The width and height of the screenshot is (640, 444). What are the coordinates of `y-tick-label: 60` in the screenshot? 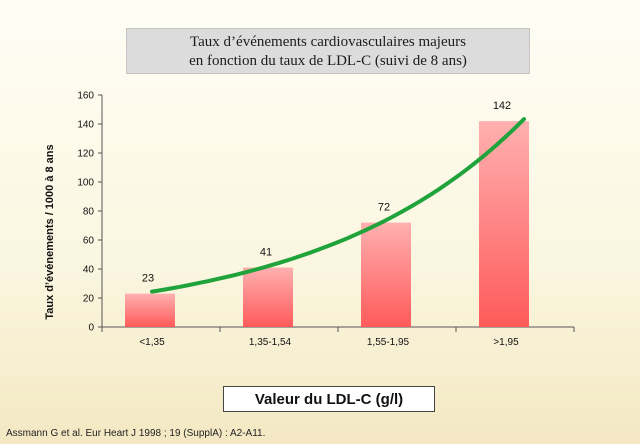 It's located at (89, 241).